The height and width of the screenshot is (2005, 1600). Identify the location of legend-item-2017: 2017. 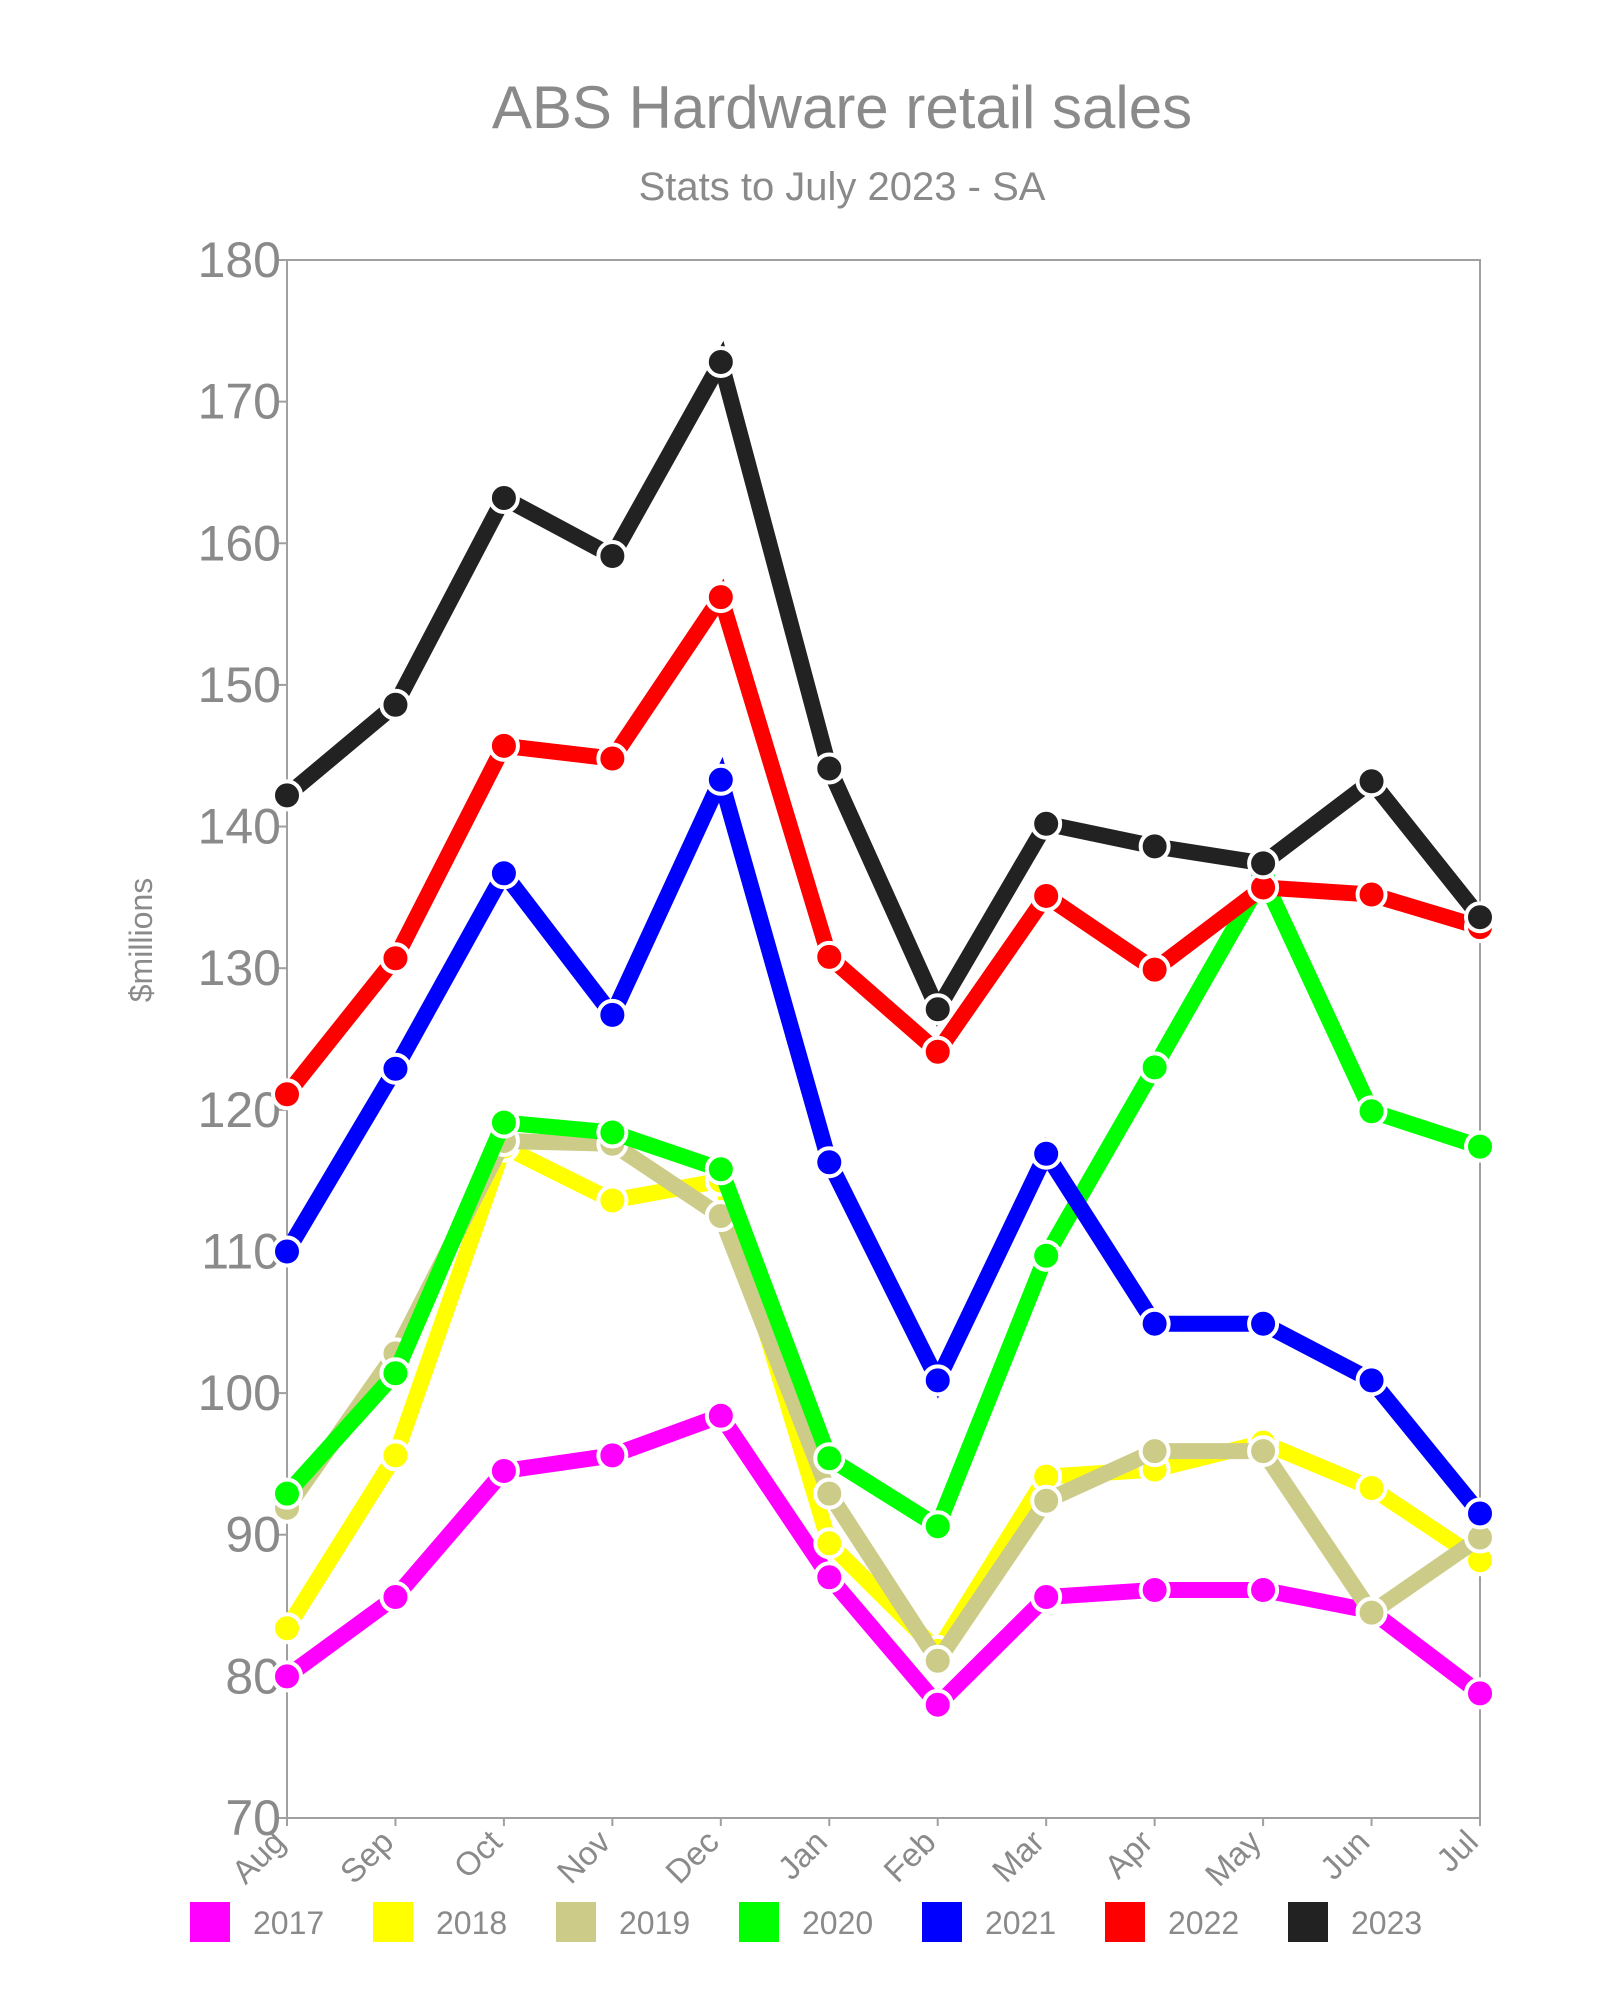
(257, 1922).